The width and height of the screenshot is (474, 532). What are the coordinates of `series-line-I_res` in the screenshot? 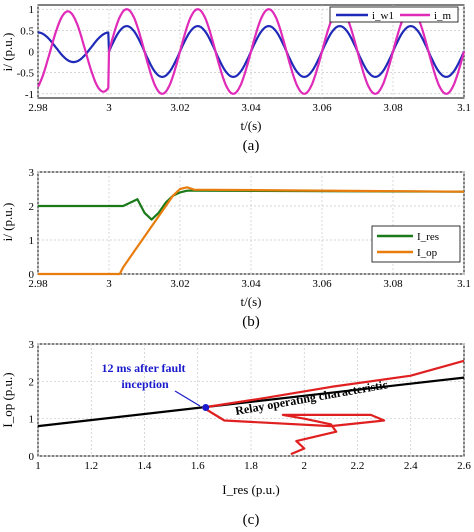 It's located at (251, 205).